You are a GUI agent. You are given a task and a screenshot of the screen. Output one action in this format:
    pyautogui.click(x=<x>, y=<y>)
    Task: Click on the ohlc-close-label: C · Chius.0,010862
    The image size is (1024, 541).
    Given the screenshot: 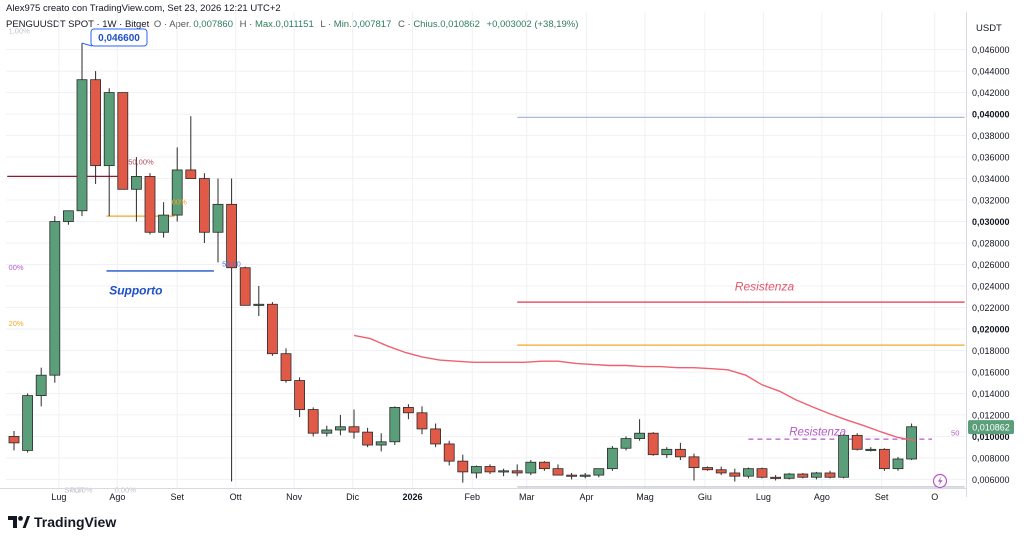 What is the action you would take?
    pyautogui.click(x=439, y=24)
    